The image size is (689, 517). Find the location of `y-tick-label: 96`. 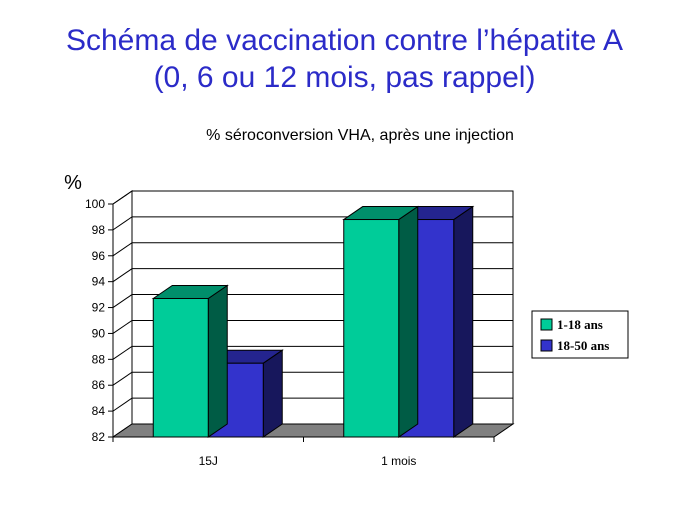

y-tick-label: 96 is located at coordinates (99, 256).